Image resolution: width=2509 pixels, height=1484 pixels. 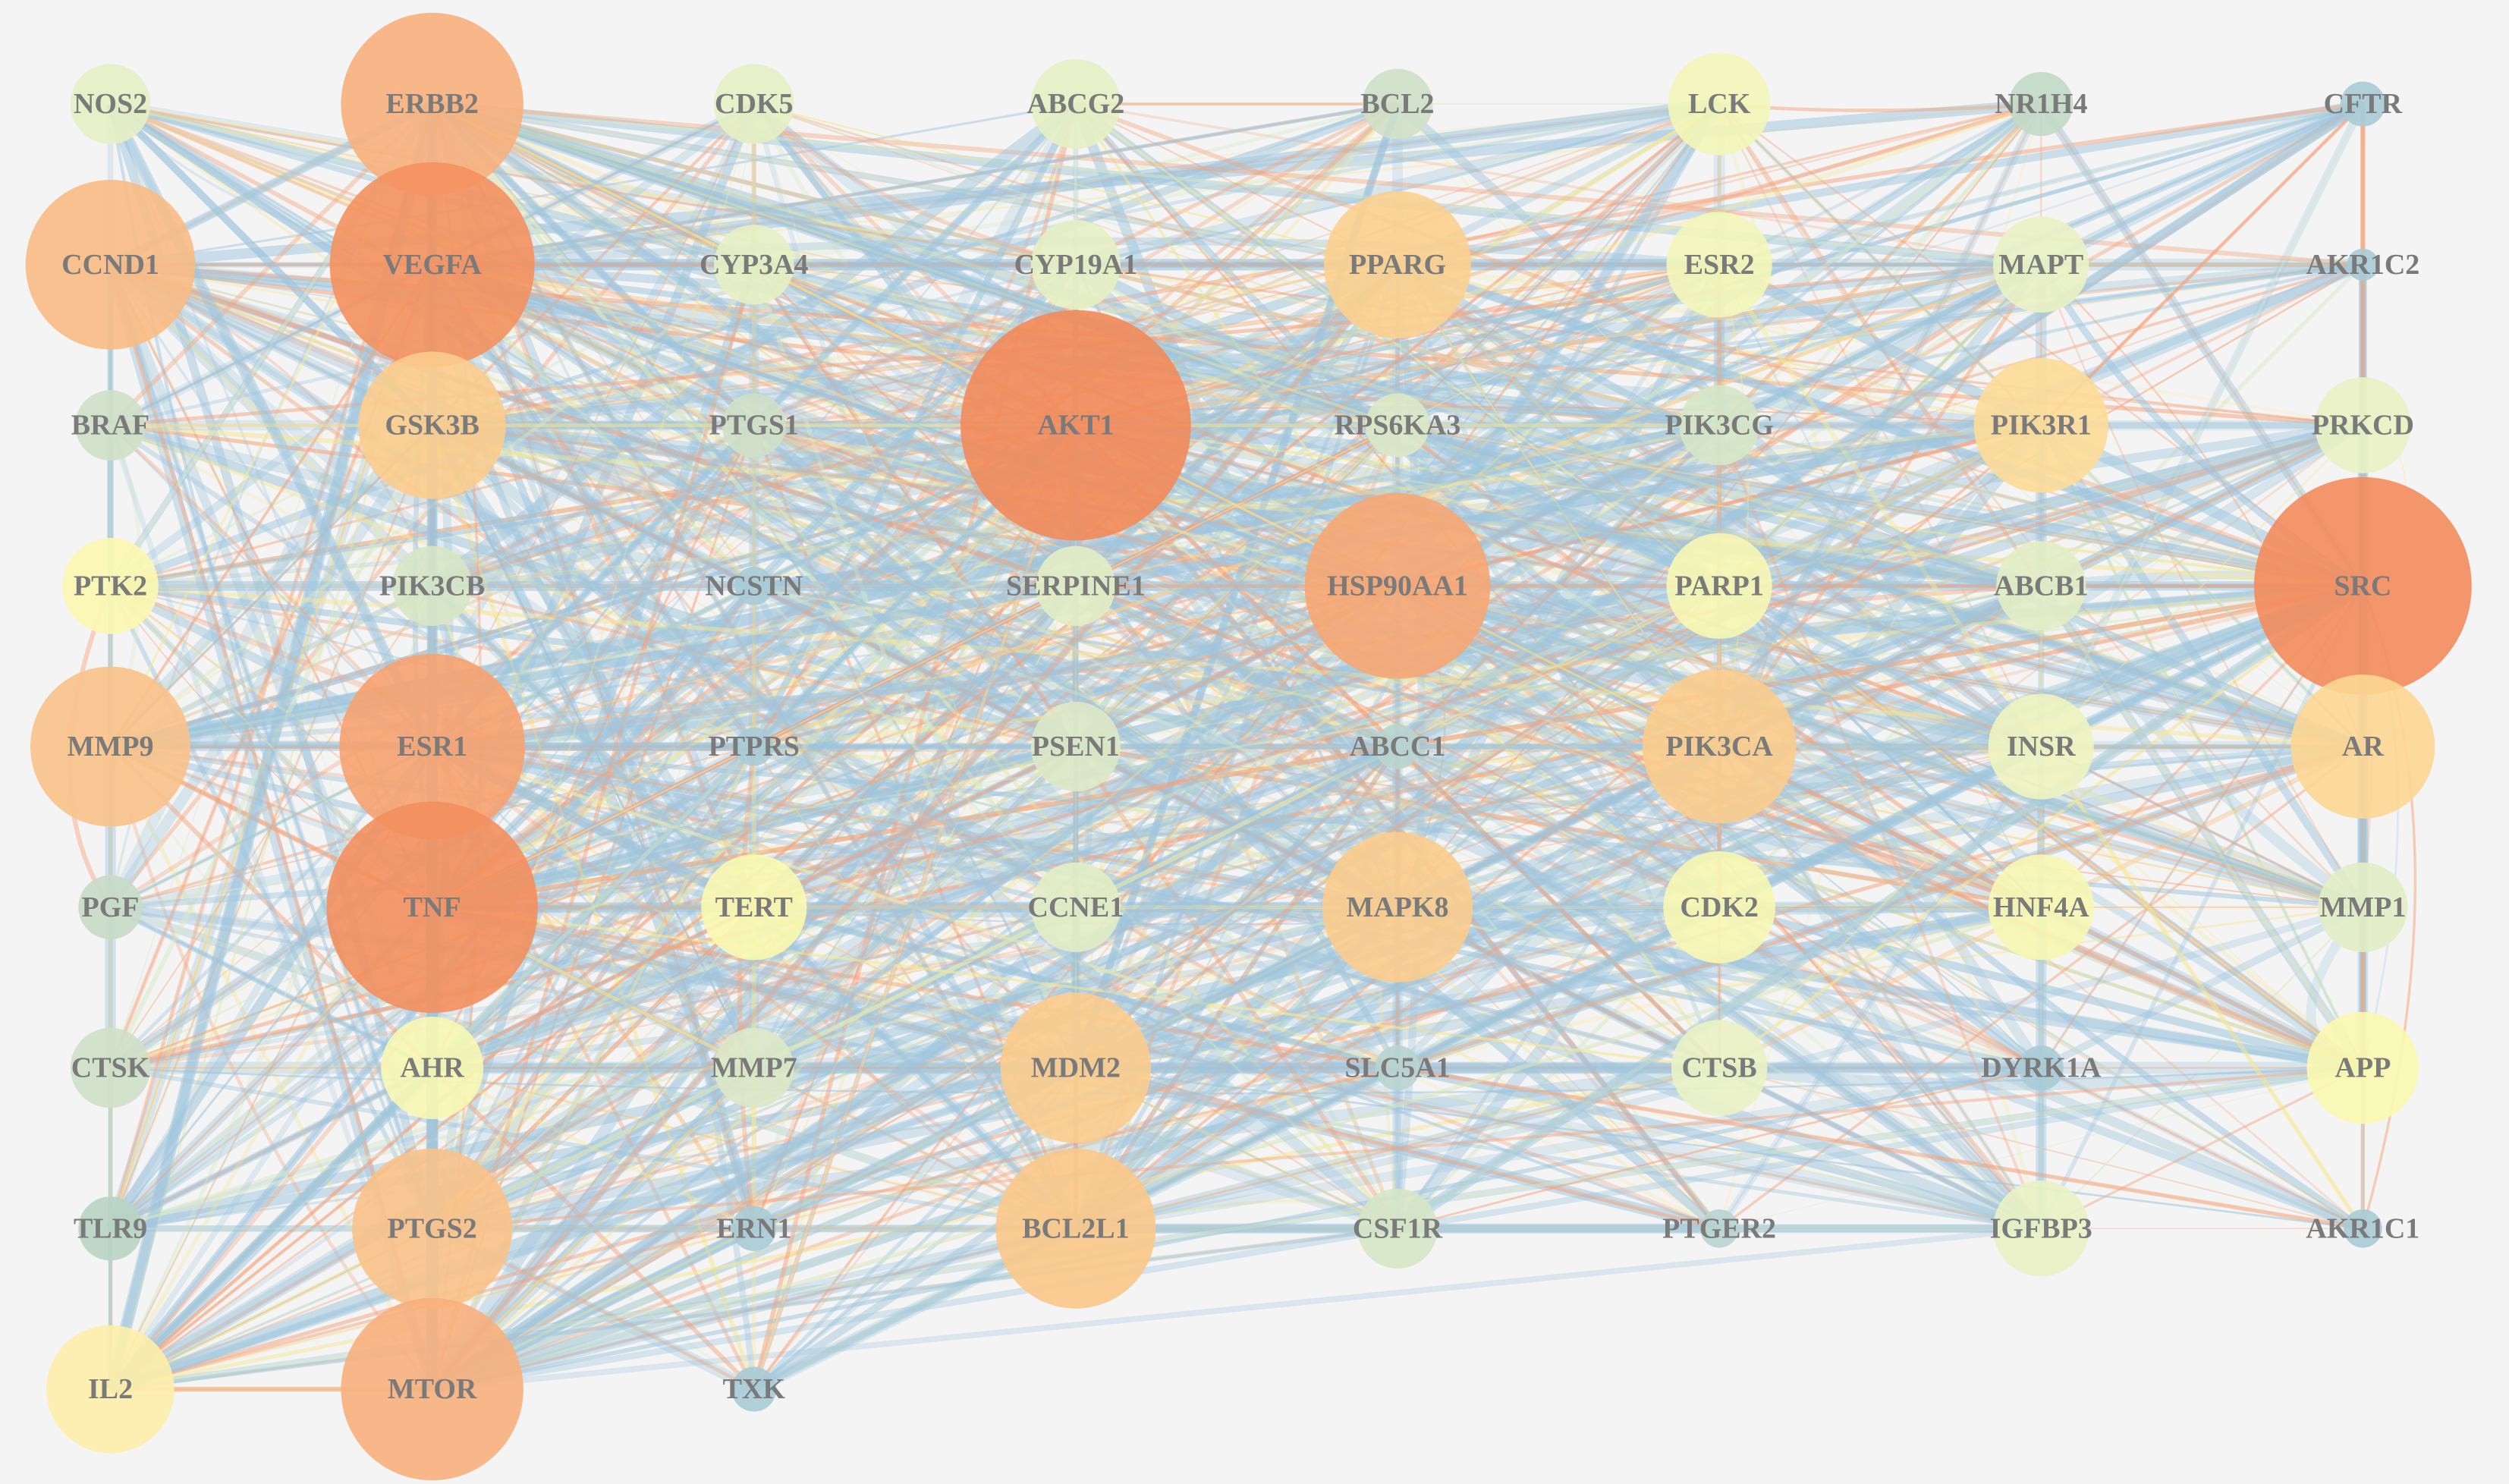 I want to click on node-label: PIK3CG, so click(x=1719, y=426).